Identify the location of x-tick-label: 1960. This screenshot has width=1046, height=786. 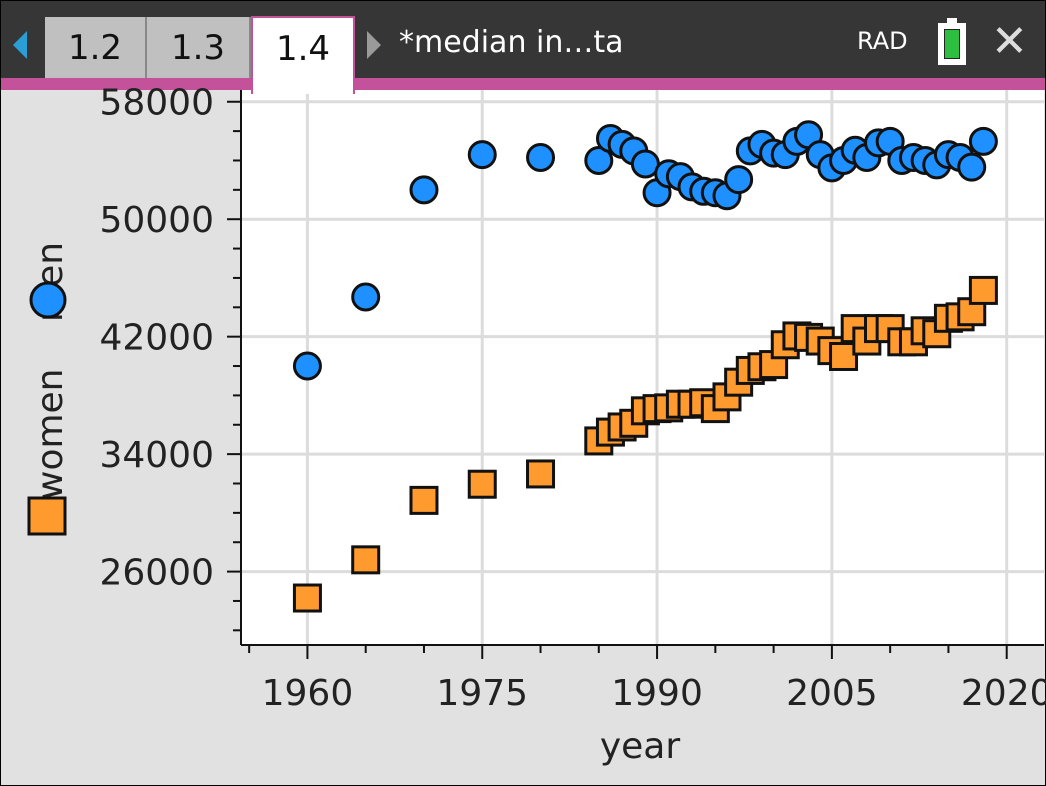
(308, 693).